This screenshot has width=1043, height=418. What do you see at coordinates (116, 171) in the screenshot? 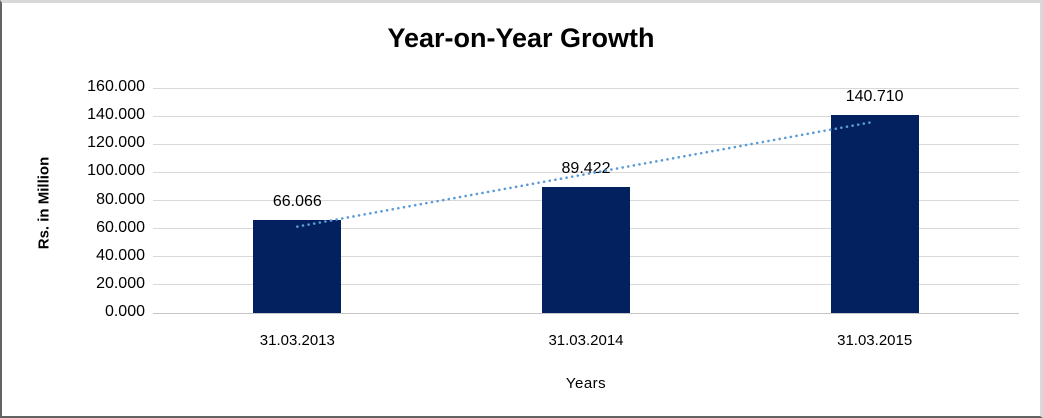
I see `y-tick-label: 100.000` at bounding box center [116, 171].